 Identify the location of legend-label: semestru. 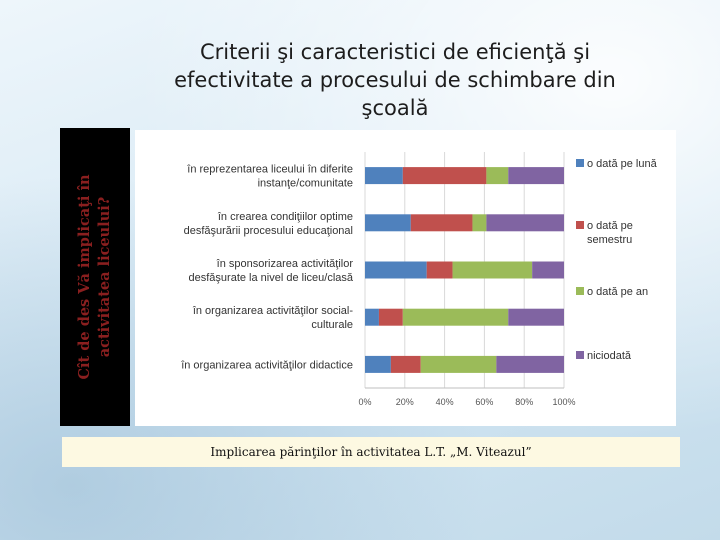
(609, 240).